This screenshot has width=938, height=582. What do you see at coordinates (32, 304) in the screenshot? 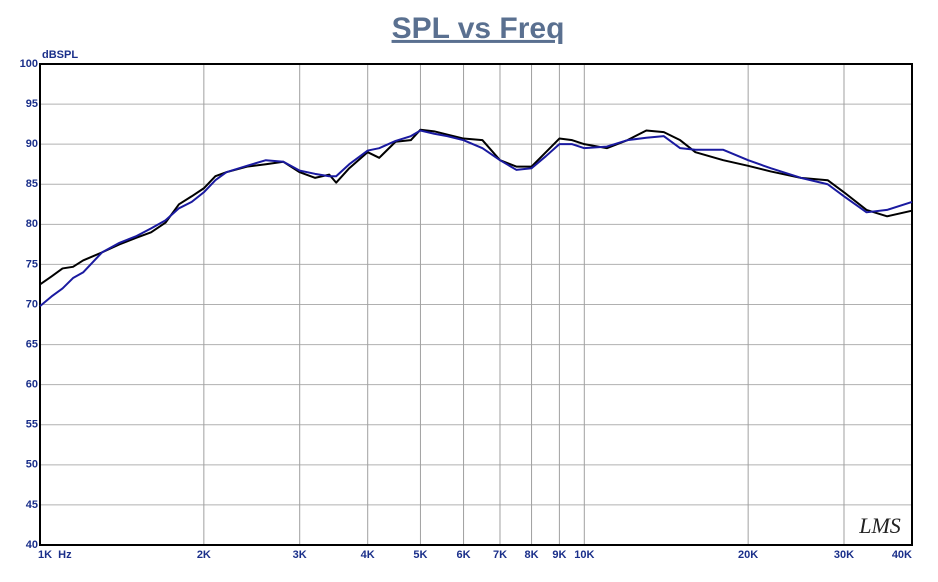
I see `y-tick-label: 70` at bounding box center [32, 304].